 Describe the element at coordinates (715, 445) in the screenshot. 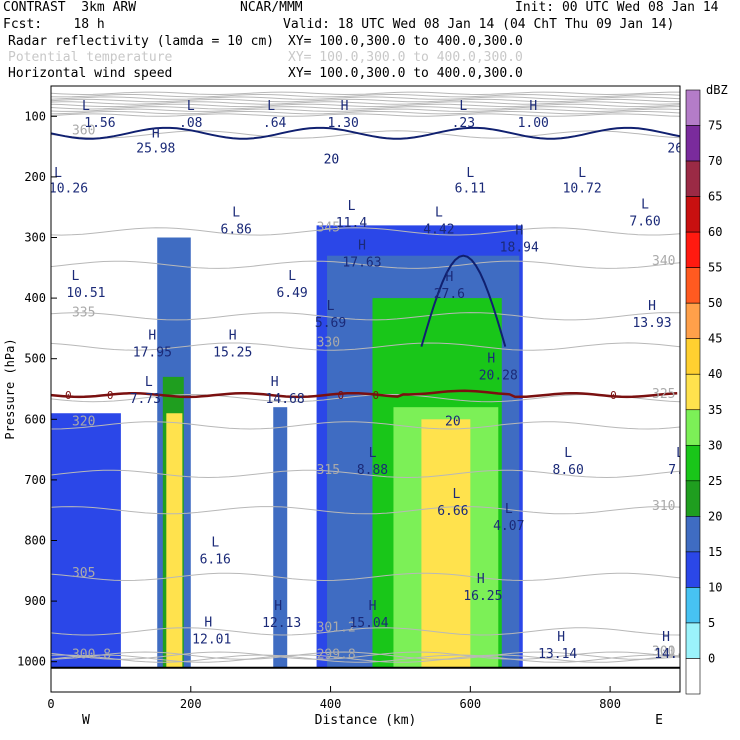

I see `colorbar-level-label: 30` at that location.